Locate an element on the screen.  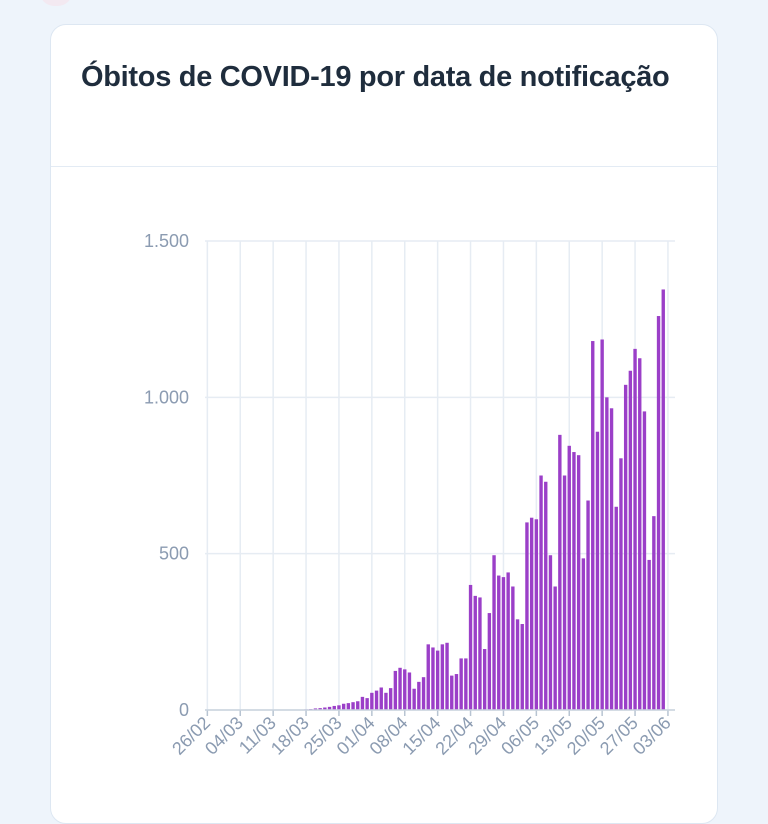
y-tick-label: 1.000 is located at coordinates (166, 397).